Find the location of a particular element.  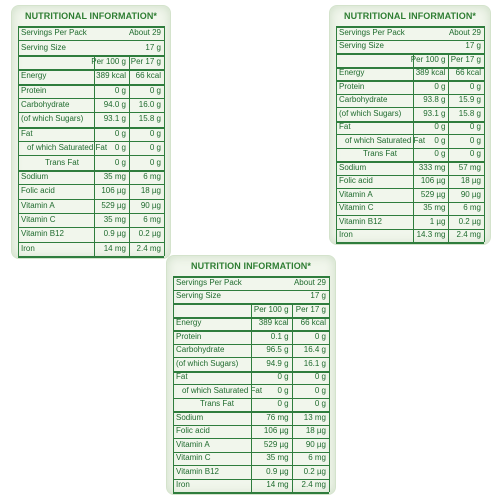

nutrient-value-per-serving: 16.4 g is located at coordinates (314, 350).